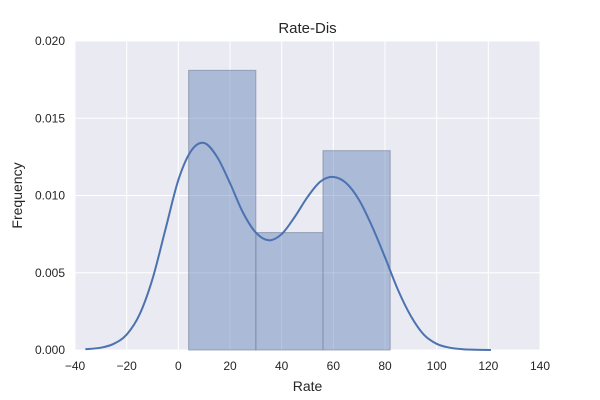  What do you see at coordinates (282, 366) in the screenshot?
I see `x-tick-label: 40` at bounding box center [282, 366].